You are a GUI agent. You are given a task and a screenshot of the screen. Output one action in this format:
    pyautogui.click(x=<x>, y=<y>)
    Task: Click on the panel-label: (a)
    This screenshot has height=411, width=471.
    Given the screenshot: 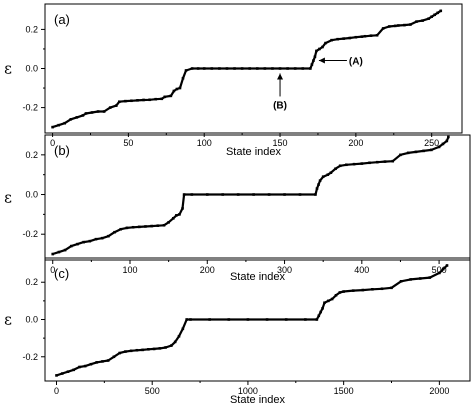 What is the action you would take?
    pyautogui.click(x=62, y=19)
    